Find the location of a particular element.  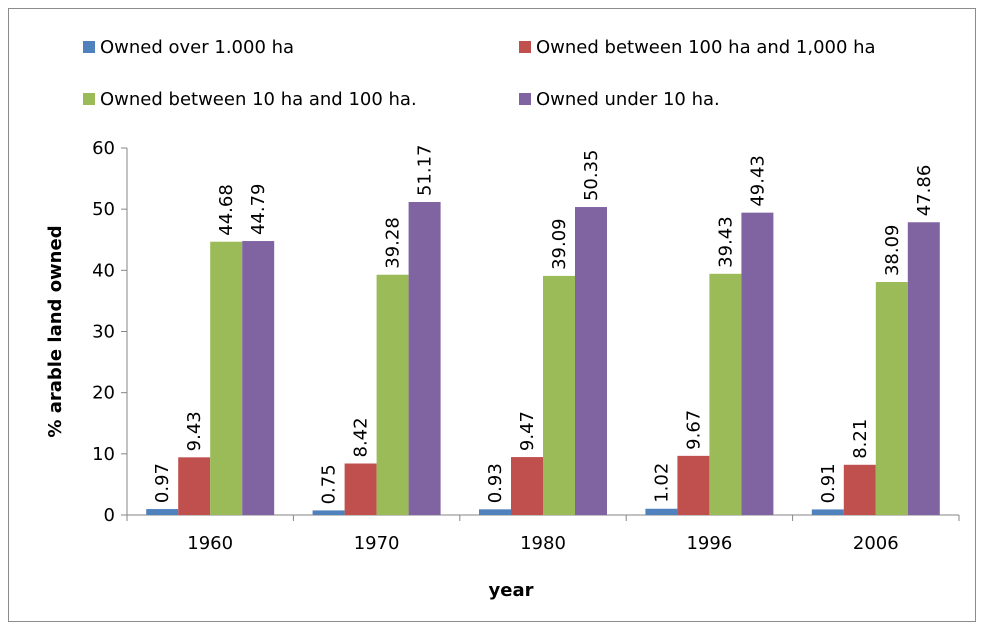

y-tick-label-0: 0 is located at coordinates (109, 515).